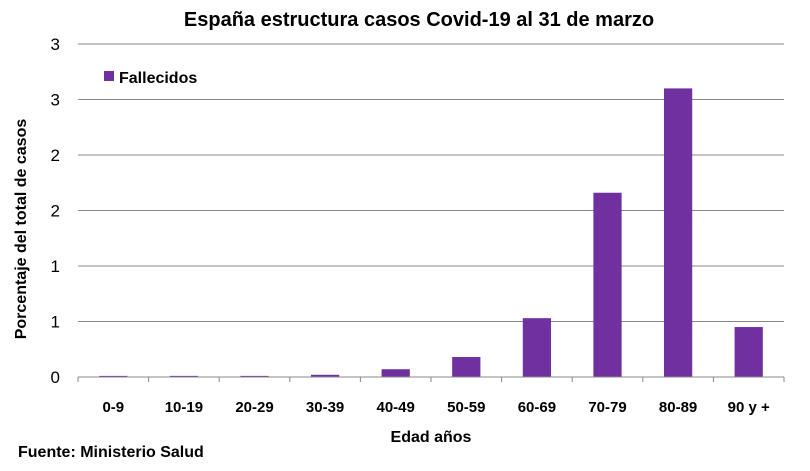 The image size is (810, 471). I want to click on axes, so click(431, 379).